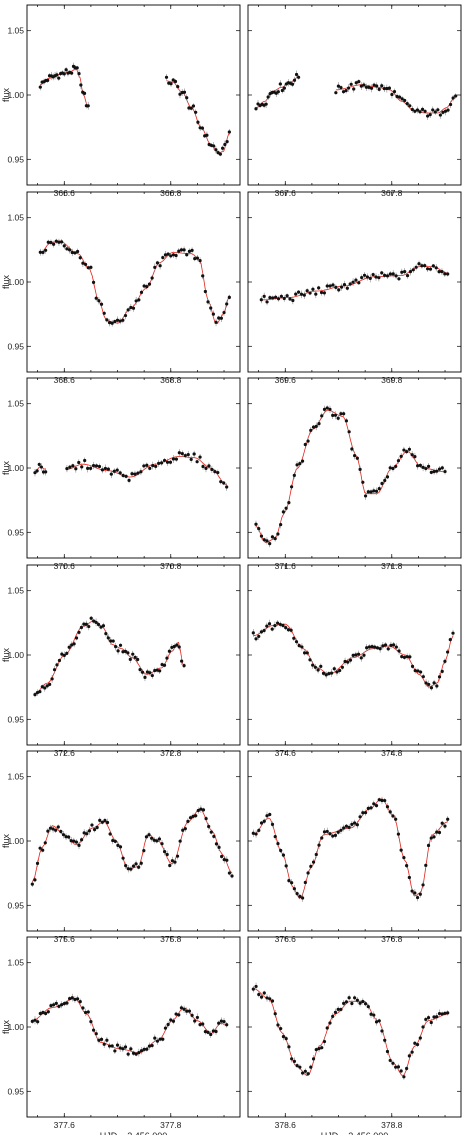 Image resolution: width=463 pixels, height=1135 pixels. Describe the element at coordinates (354, 283) in the screenshot. I see `model-fit-line` at that location.